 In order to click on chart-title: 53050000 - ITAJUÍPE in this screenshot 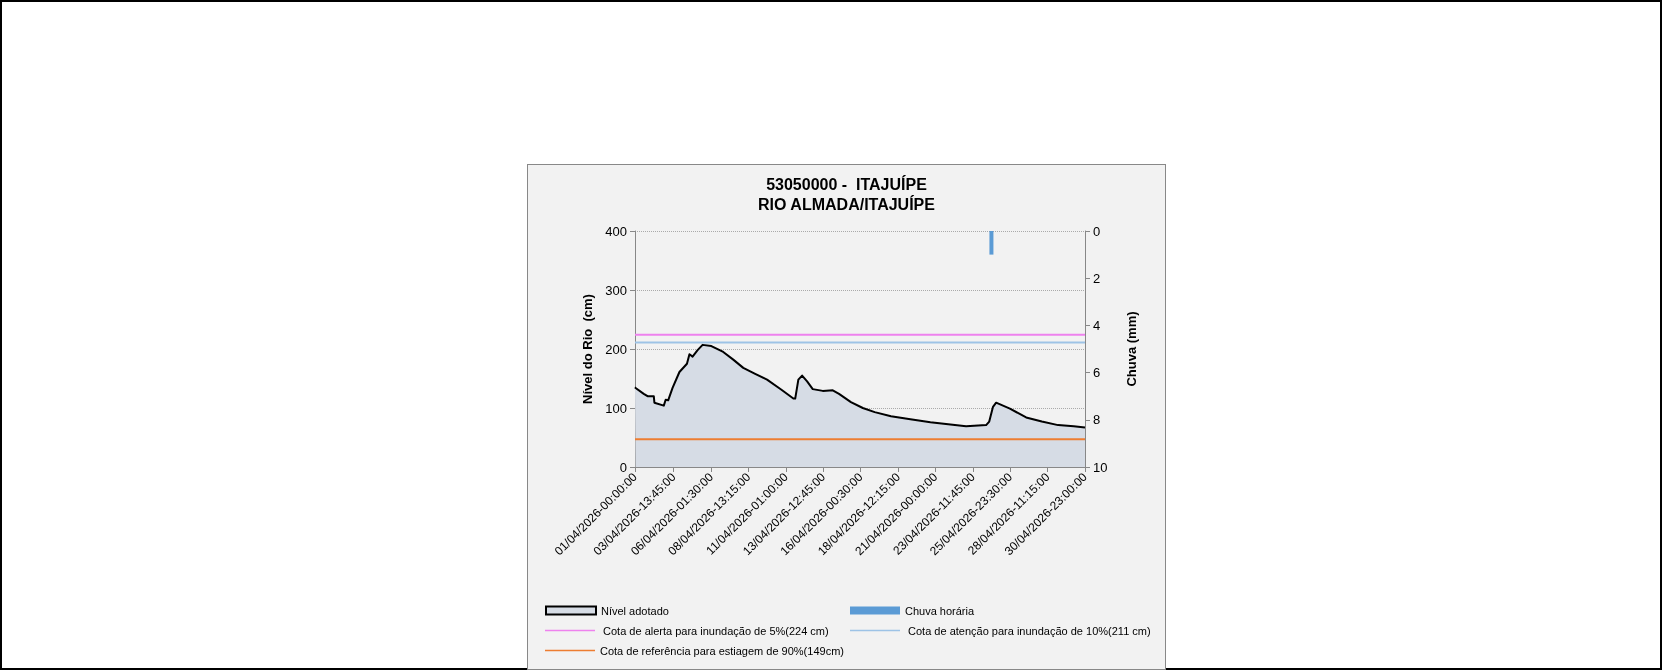, I will do `click(847, 183)`.